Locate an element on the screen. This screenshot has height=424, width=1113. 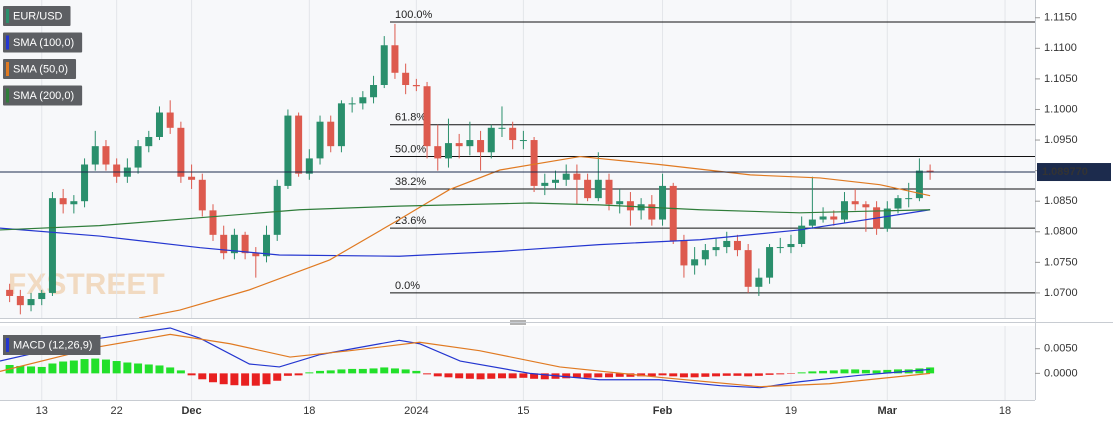
watermark: FXSTREET is located at coordinates (86, 284).